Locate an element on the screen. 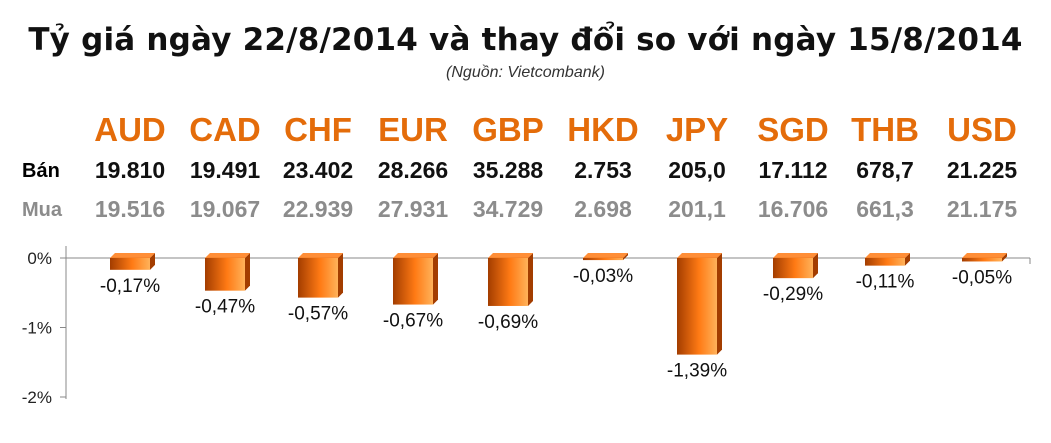 This screenshot has height=443, width=1051. y-tick-label: -2% is located at coordinates (37, 397).